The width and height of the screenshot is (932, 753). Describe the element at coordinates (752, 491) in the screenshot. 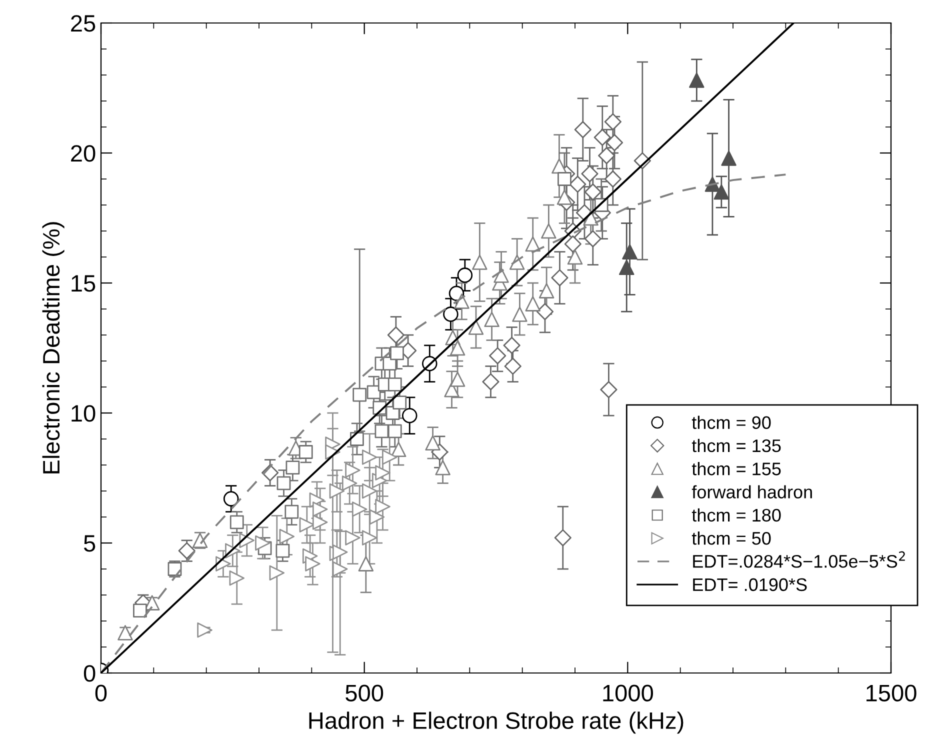

I see `legend-label: forward hadron` at that location.